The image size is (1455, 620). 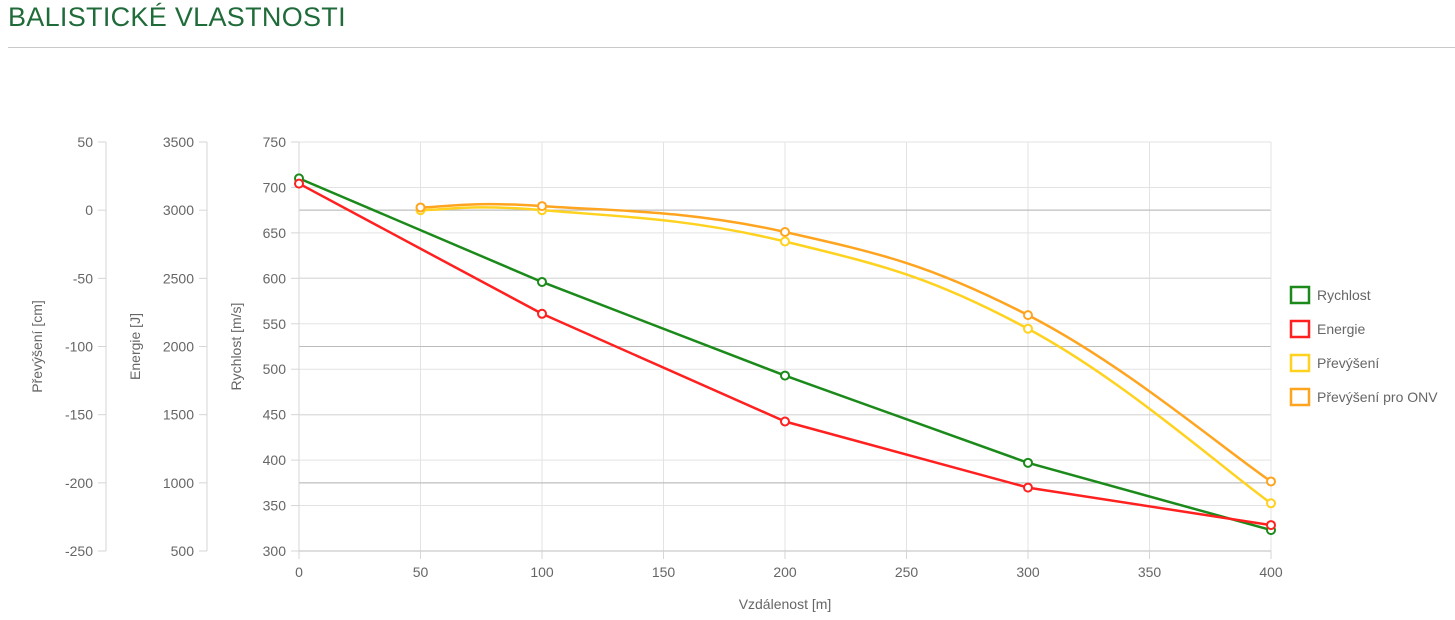 I want to click on y-tick-label: -100, so click(x=79, y=347).